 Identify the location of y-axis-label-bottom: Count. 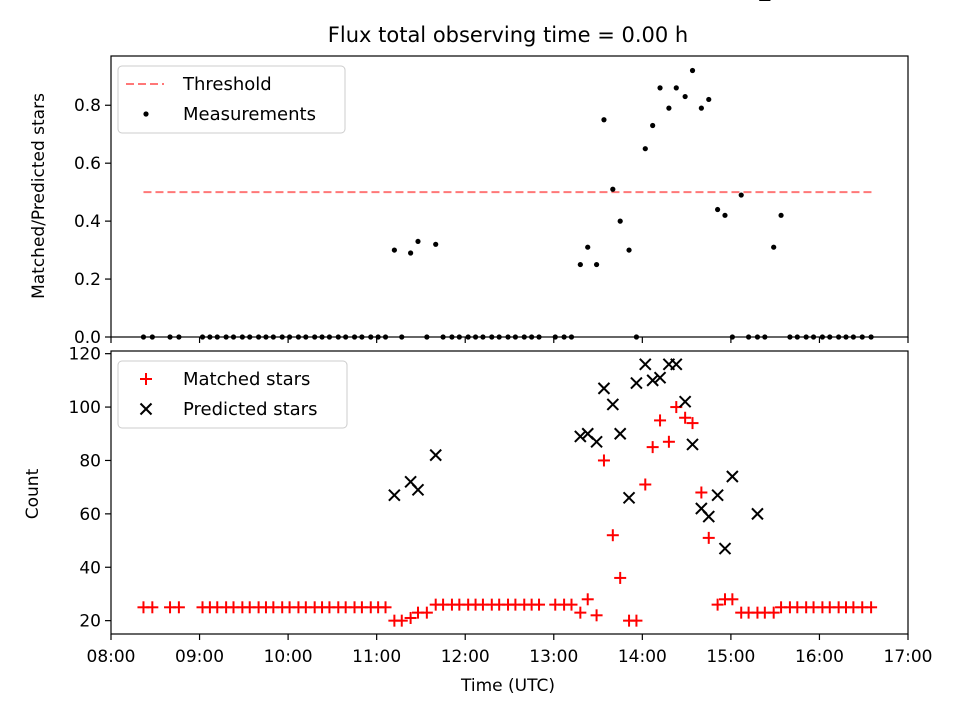
(33, 493).